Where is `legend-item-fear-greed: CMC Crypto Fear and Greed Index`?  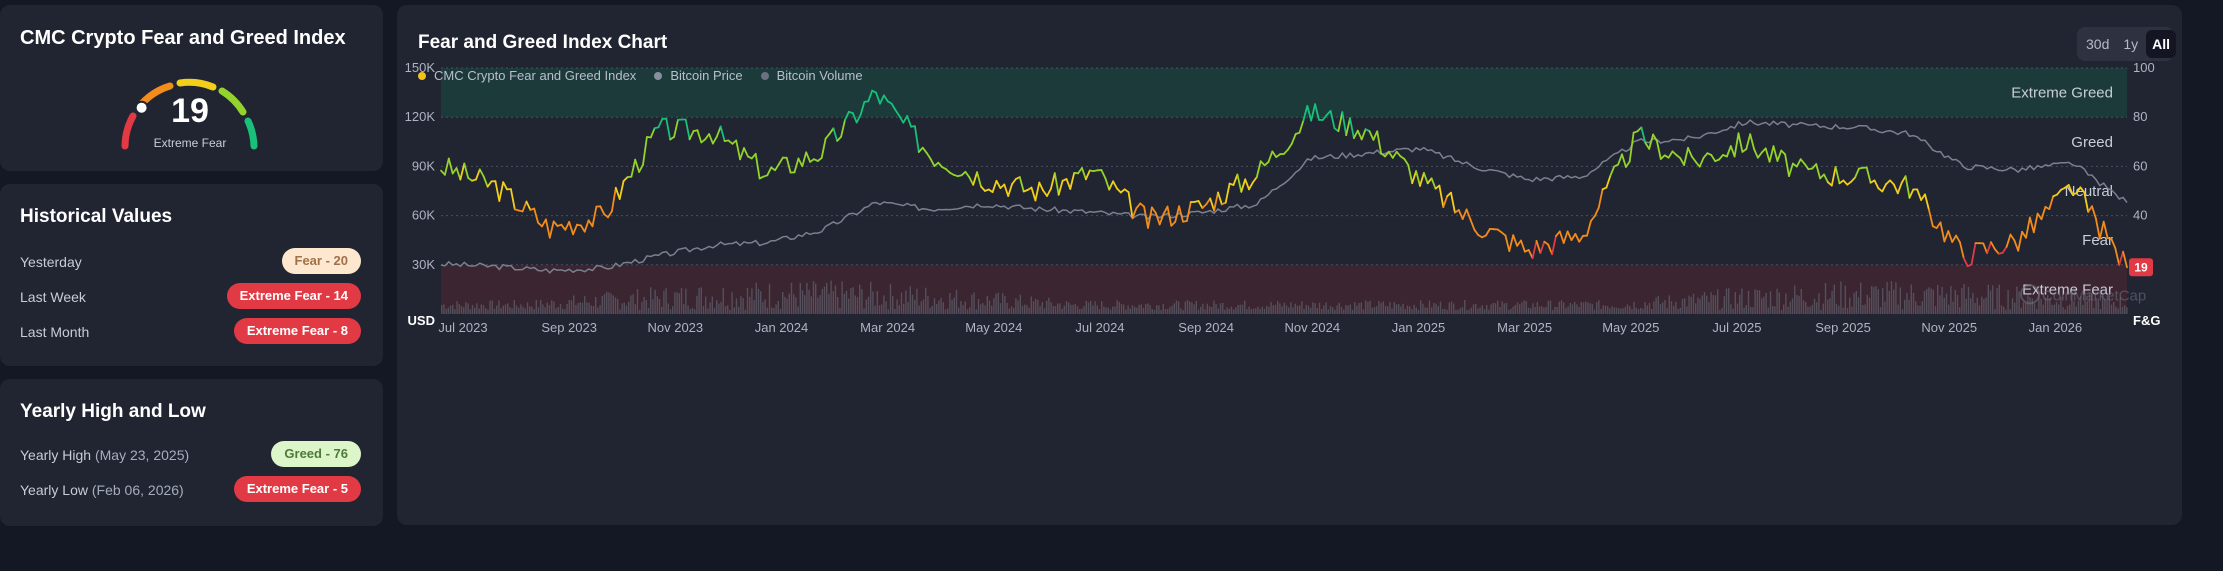
legend-item-fear-greed: CMC Crypto Fear and Greed Index is located at coordinates (527, 75).